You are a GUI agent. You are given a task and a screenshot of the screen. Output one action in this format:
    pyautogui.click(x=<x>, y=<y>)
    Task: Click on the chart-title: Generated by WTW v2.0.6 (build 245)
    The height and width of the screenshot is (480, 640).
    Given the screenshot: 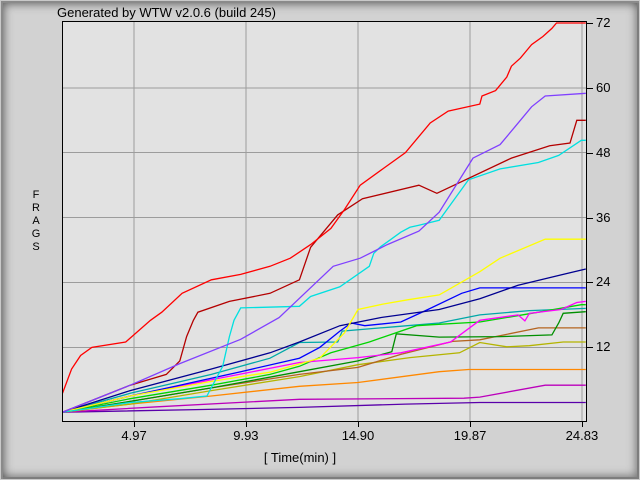 What is the action you would take?
    pyautogui.click(x=166, y=12)
    